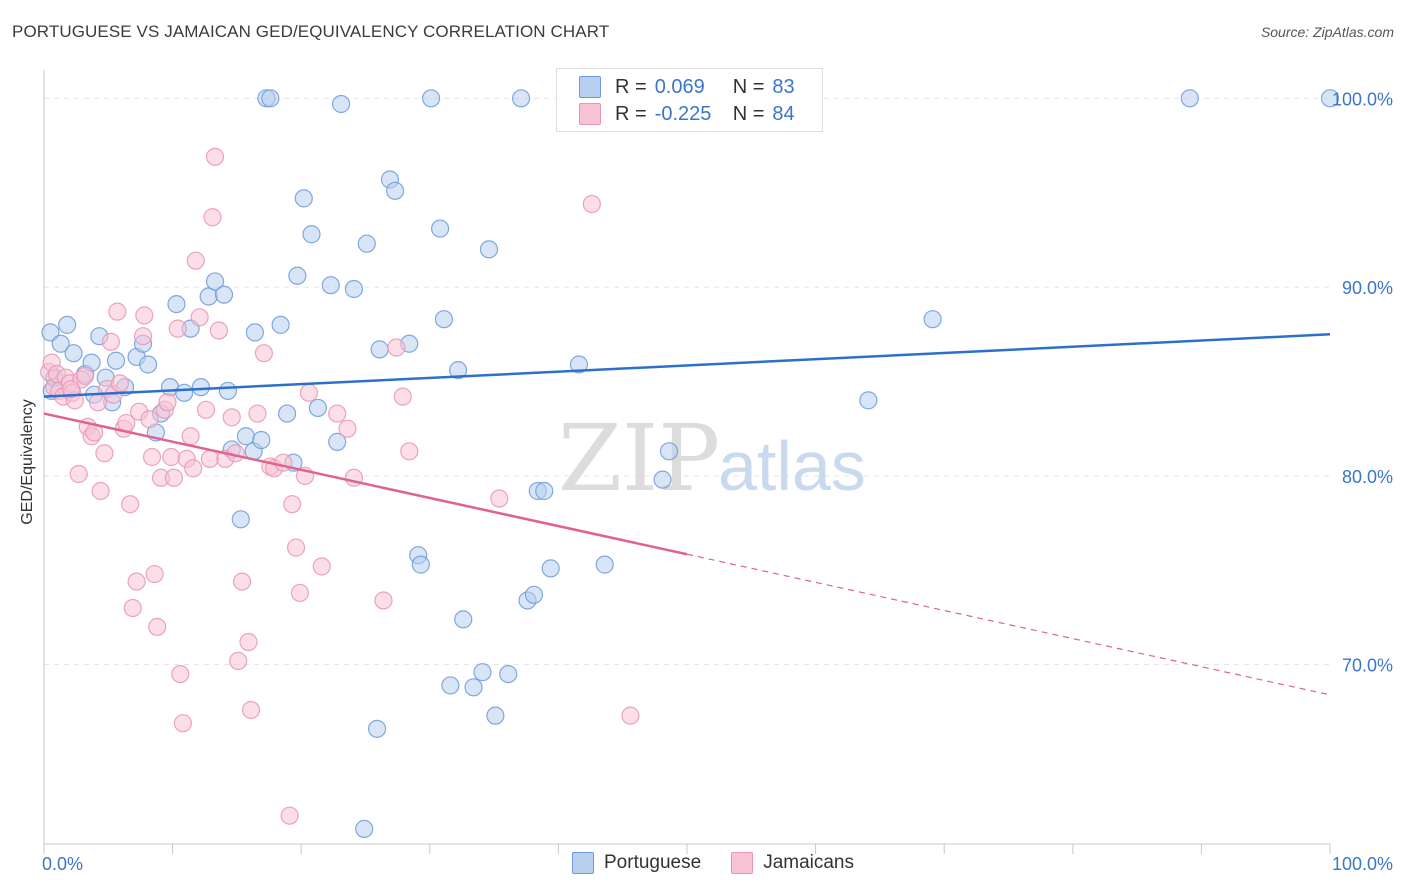 The image size is (1406, 892). I want to click on stats-row-jamaicans: R = -0.225 N = 84, so click(687, 114).